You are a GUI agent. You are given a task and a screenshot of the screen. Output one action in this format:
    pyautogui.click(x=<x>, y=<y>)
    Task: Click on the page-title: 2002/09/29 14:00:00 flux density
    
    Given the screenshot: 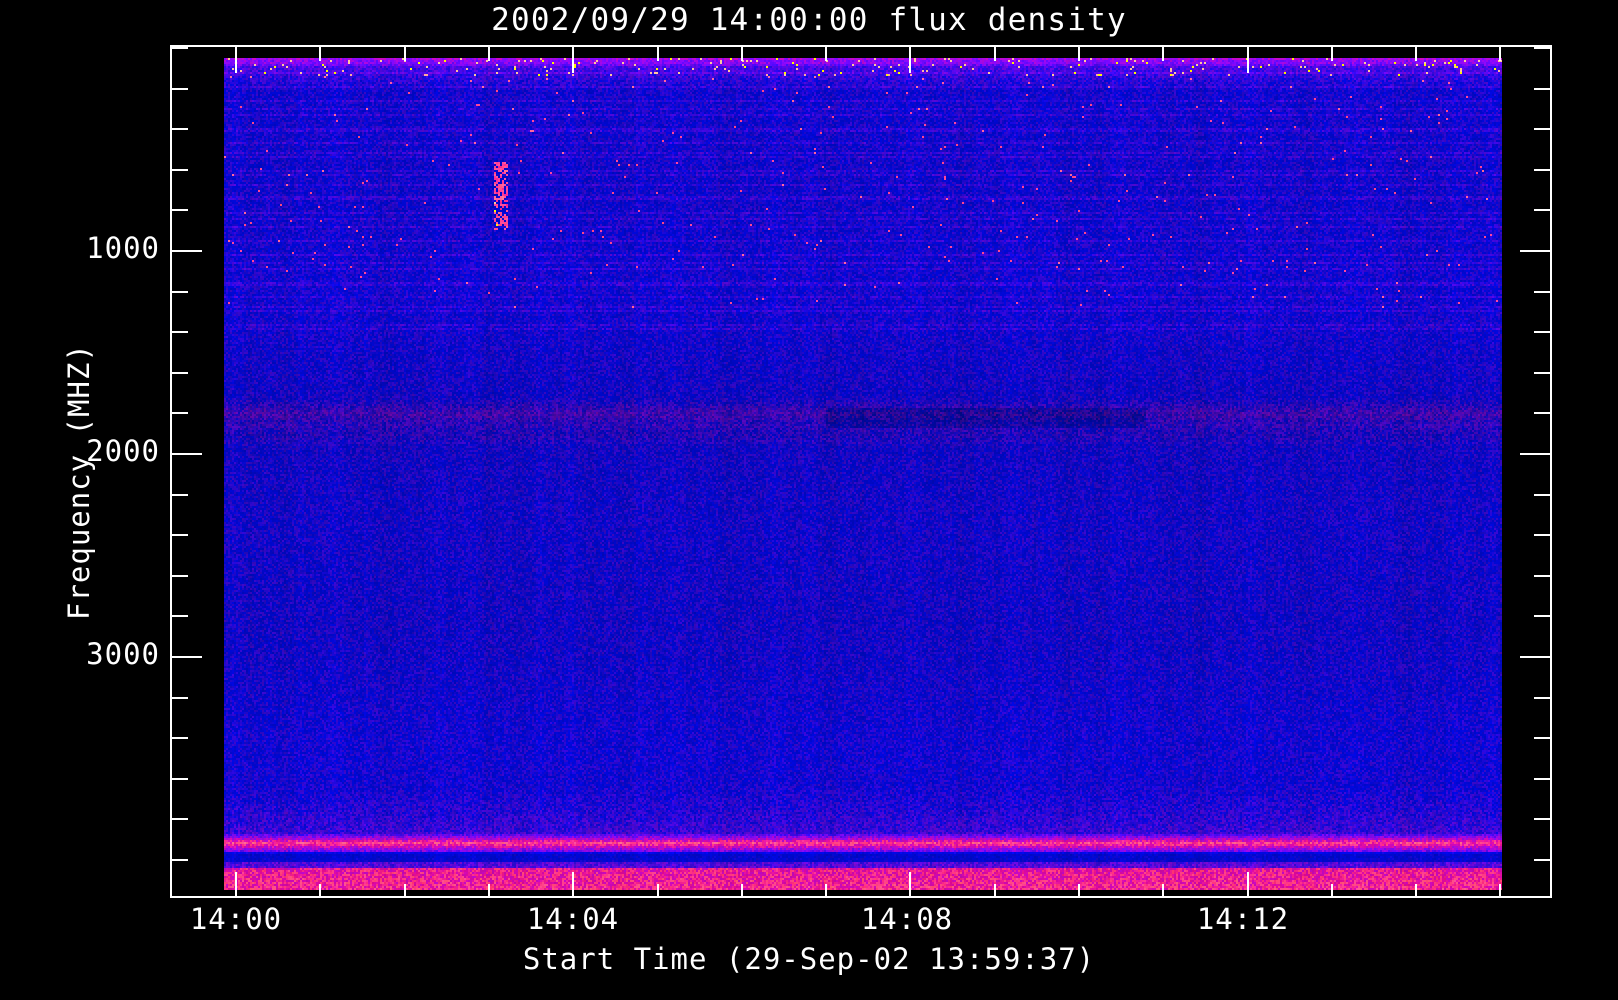 What is the action you would take?
    pyautogui.click(x=809, y=20)
    